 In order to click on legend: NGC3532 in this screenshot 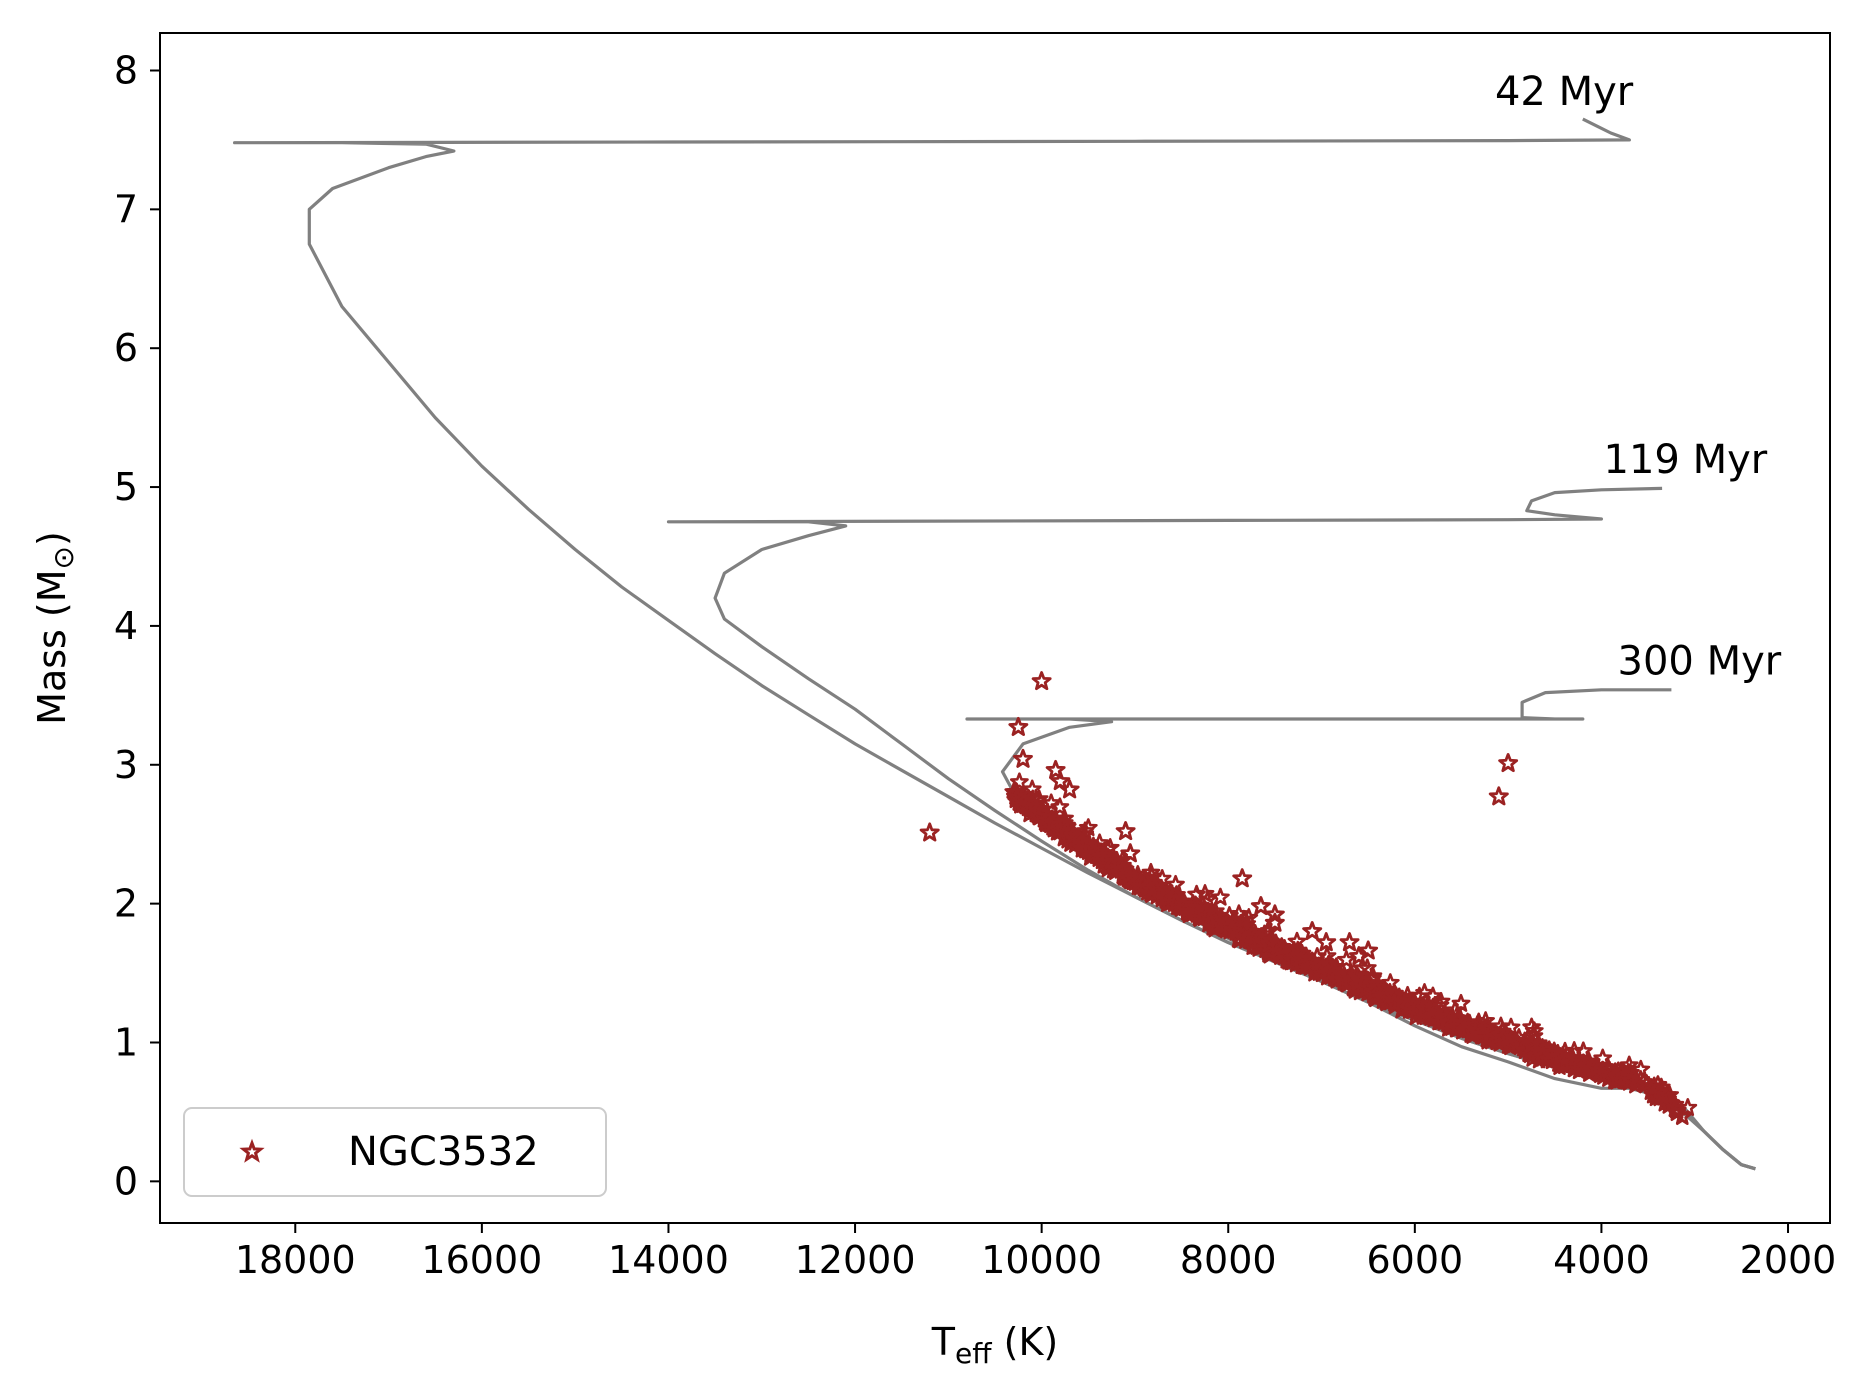, I will do `click(395, 1152)`.